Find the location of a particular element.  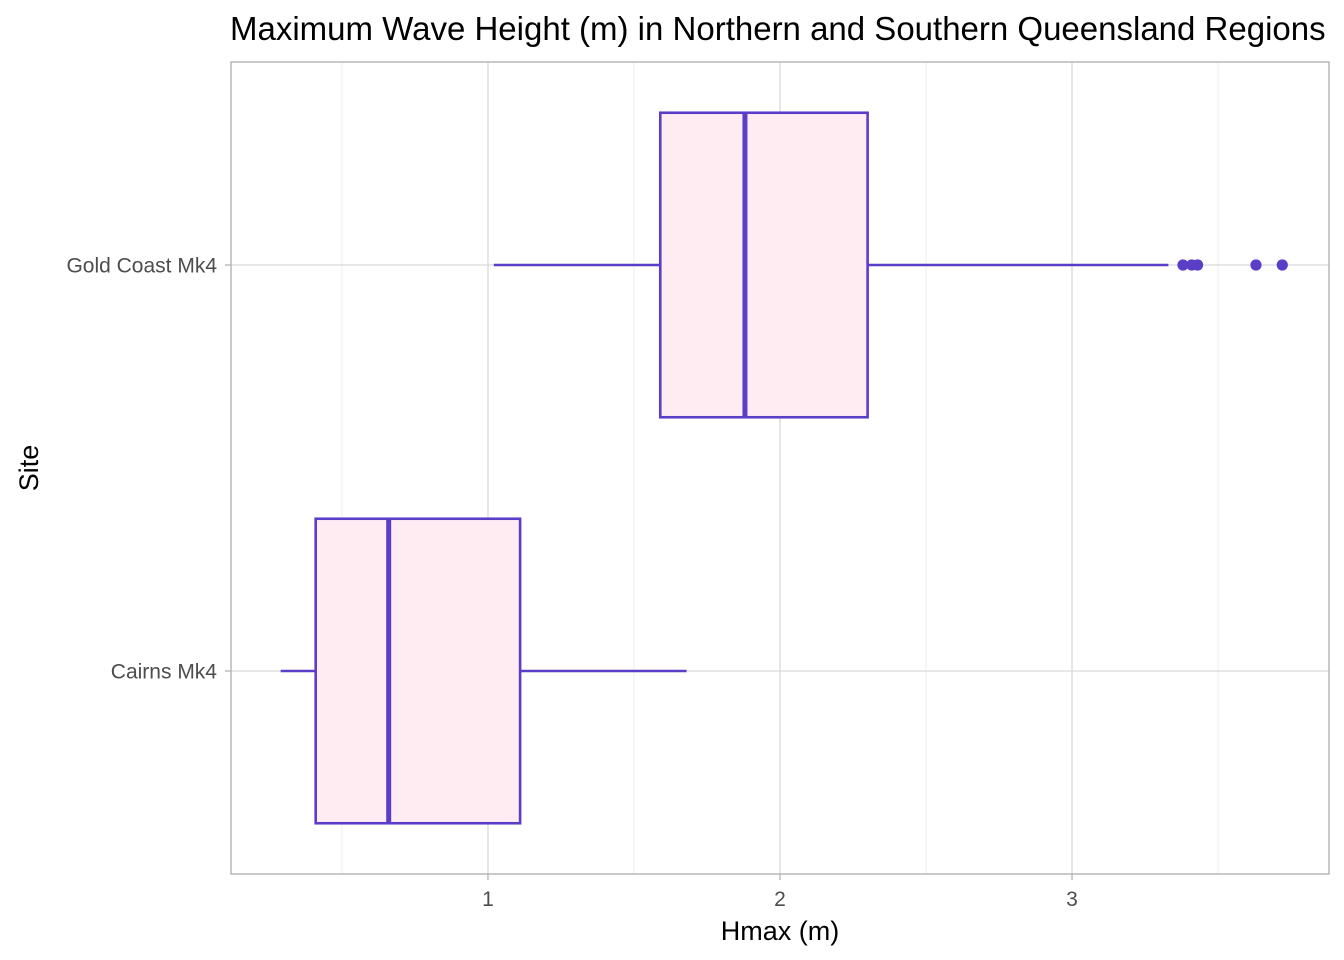

x-tick-label: 1 is located at coordinates (488, 899).